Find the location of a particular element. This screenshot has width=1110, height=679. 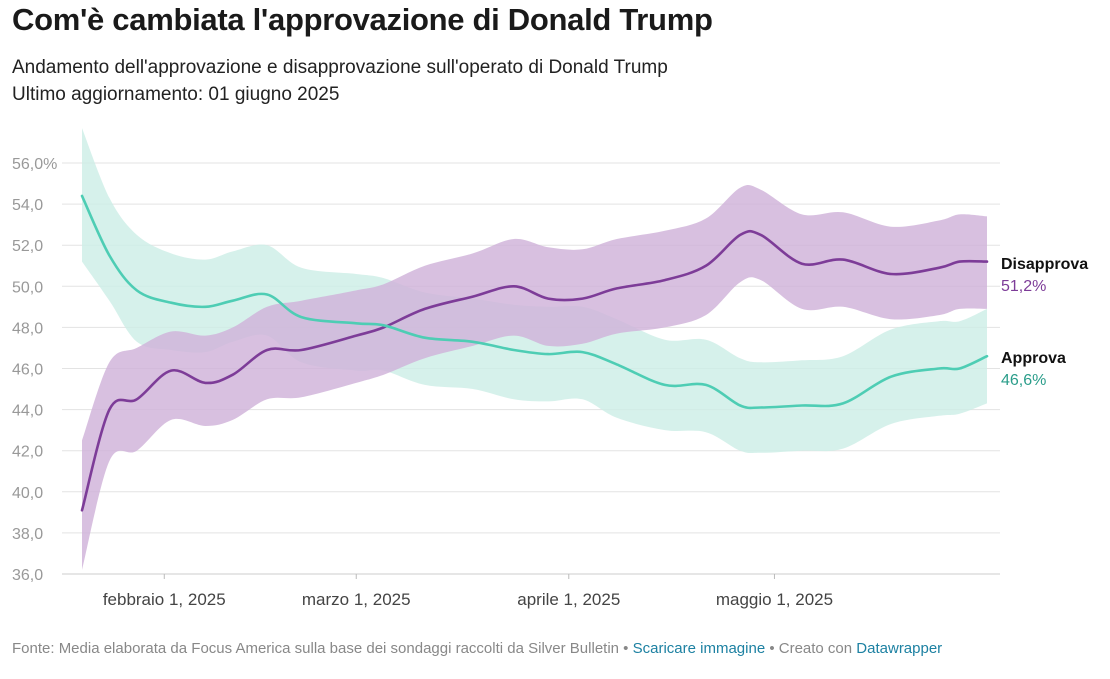

series-labels: Disapprova 51,2% Approva 46,6% is located at coordinates (1044, 322).